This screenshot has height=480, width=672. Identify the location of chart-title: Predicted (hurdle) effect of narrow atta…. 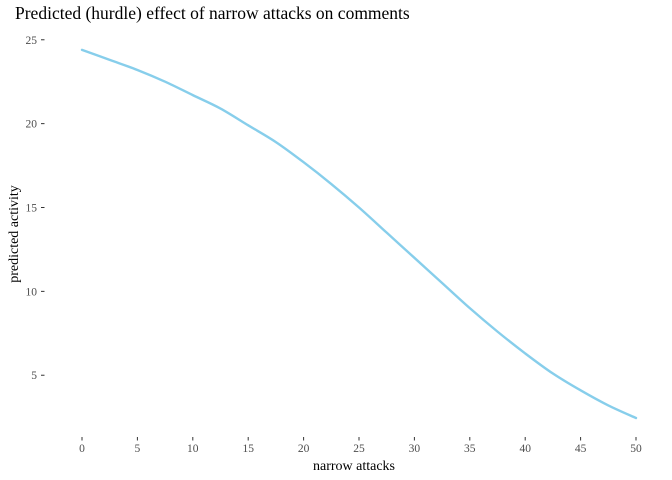
(212, 13).